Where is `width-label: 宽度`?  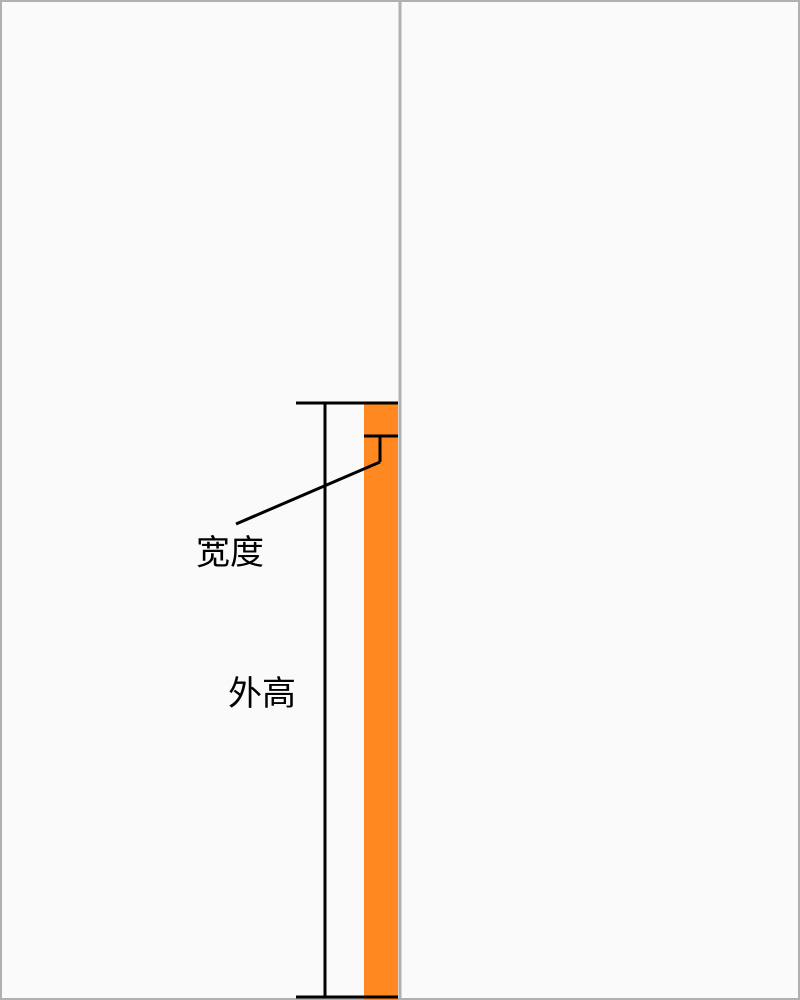
width-label: 宽度 is located at coordinates (230, 553).